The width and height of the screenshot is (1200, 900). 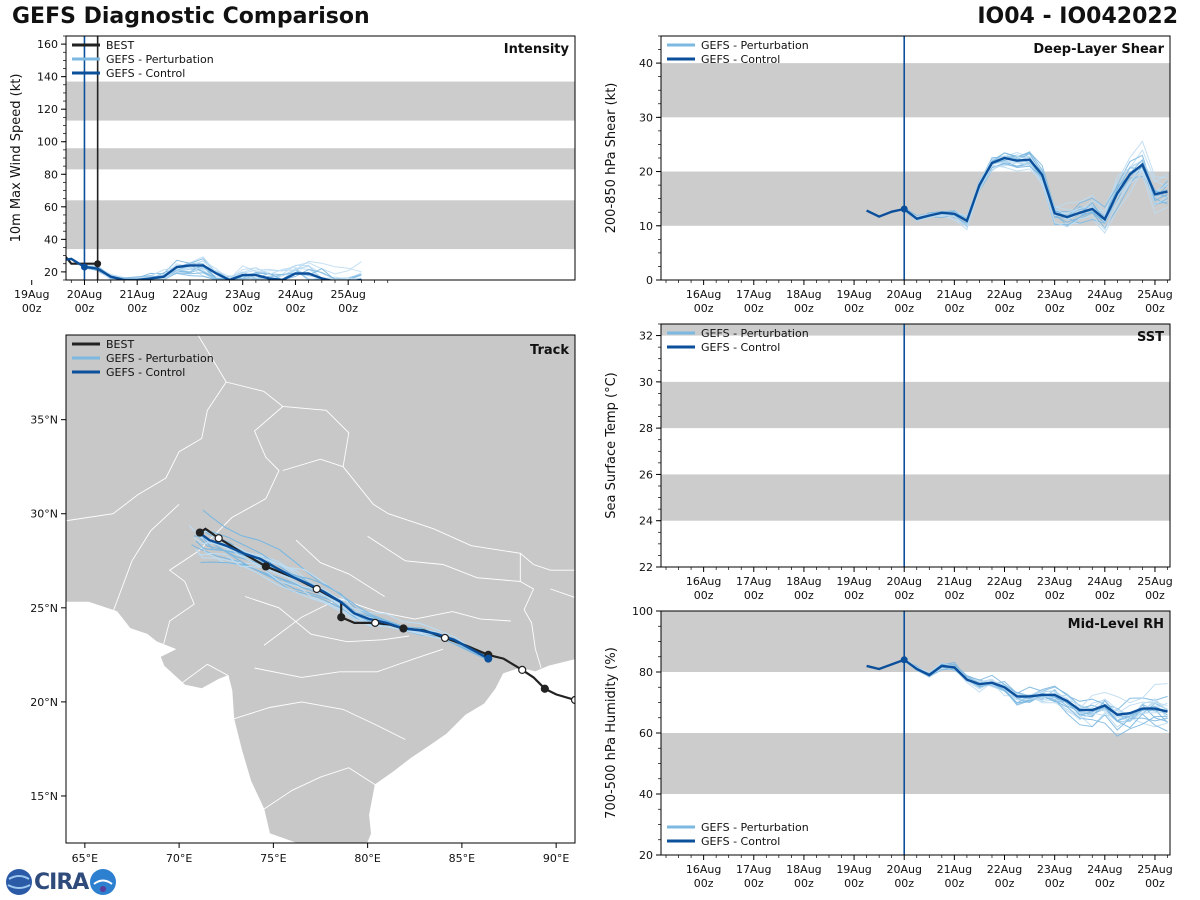 What do you see at coordinates (803, 294) in the screenshot?
I see `shear-xtick-label: 18Aug` at bounding box center [803, 294].